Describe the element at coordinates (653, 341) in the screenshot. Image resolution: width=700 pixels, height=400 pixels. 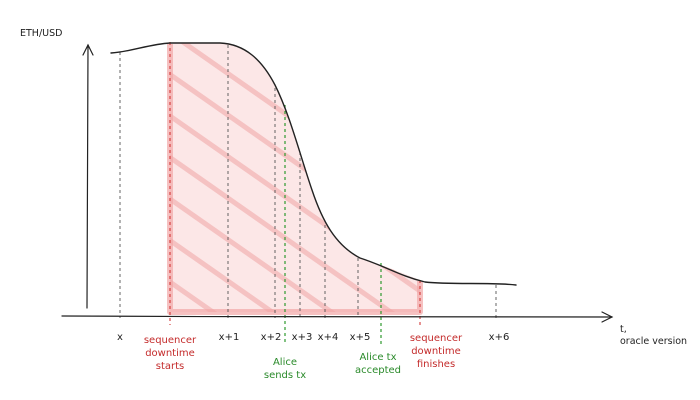
I see `x-axis-label-line-2: oracle version` at that location.